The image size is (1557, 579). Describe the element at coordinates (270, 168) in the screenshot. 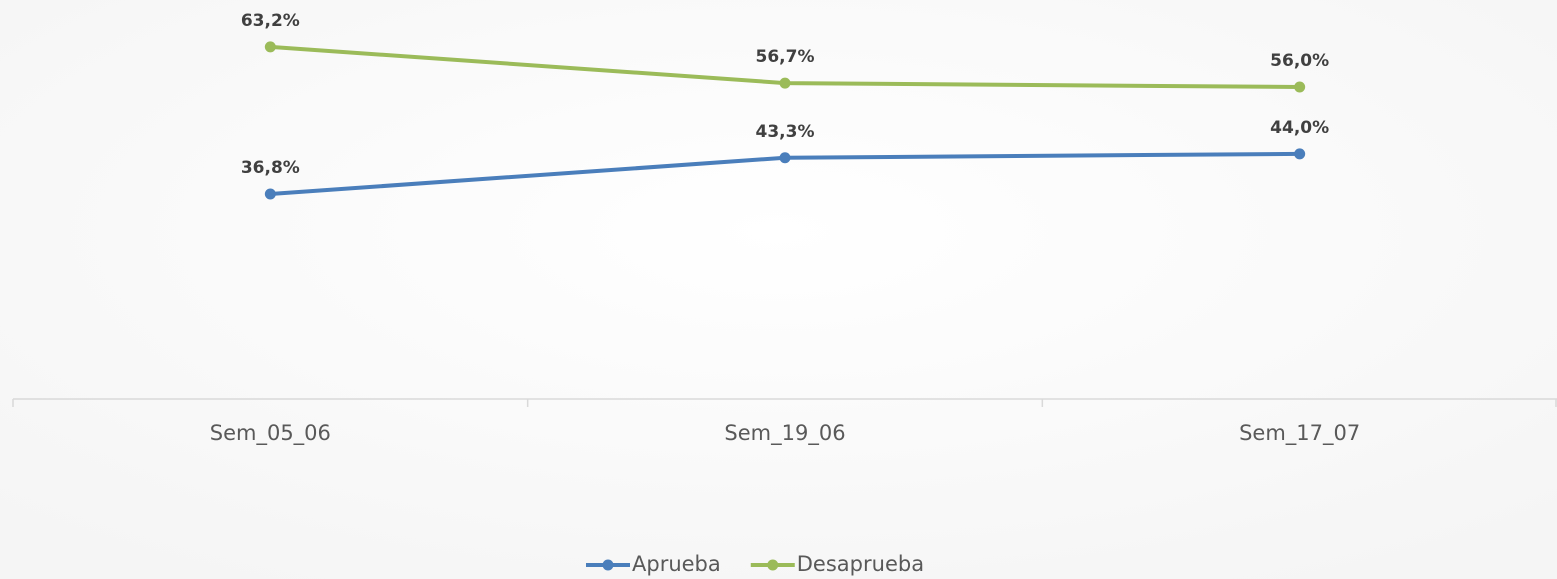

I see `value-label: 36,8%` at that location.